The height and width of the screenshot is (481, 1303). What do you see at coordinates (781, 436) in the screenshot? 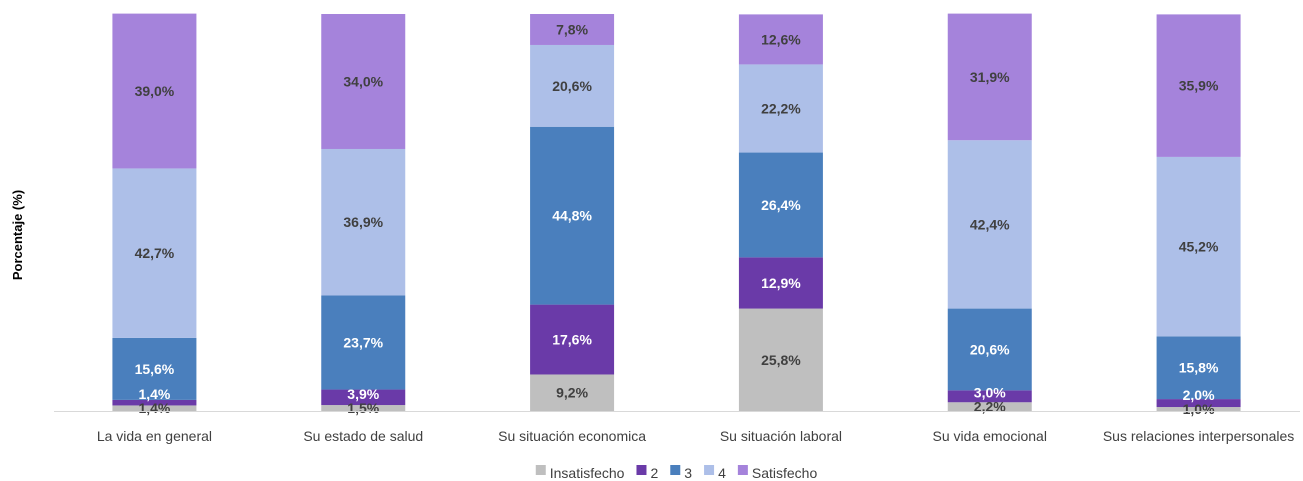
I see `x-tick-label: Su situación laboral` at bounding box center [781, 436].